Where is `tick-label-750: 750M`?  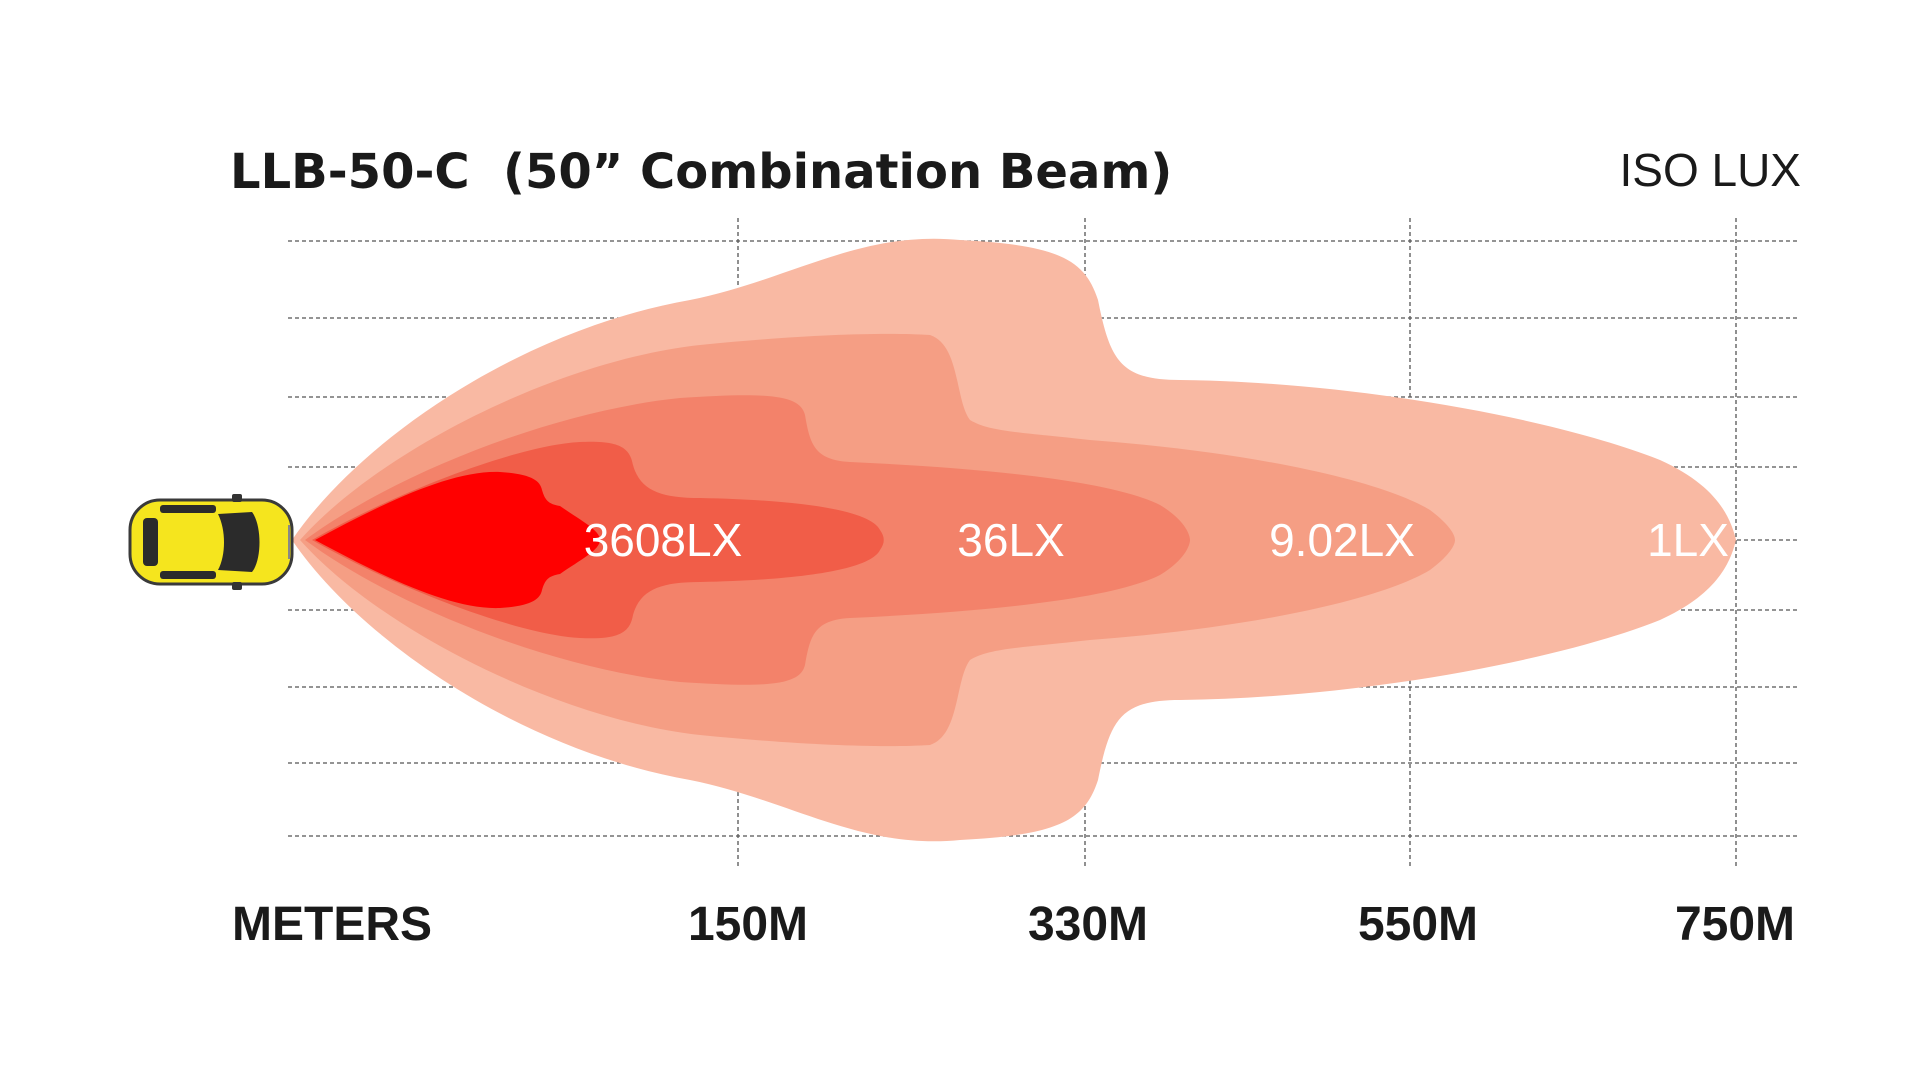
tick-label-750: 750M is located at coordinates (1735, 924).